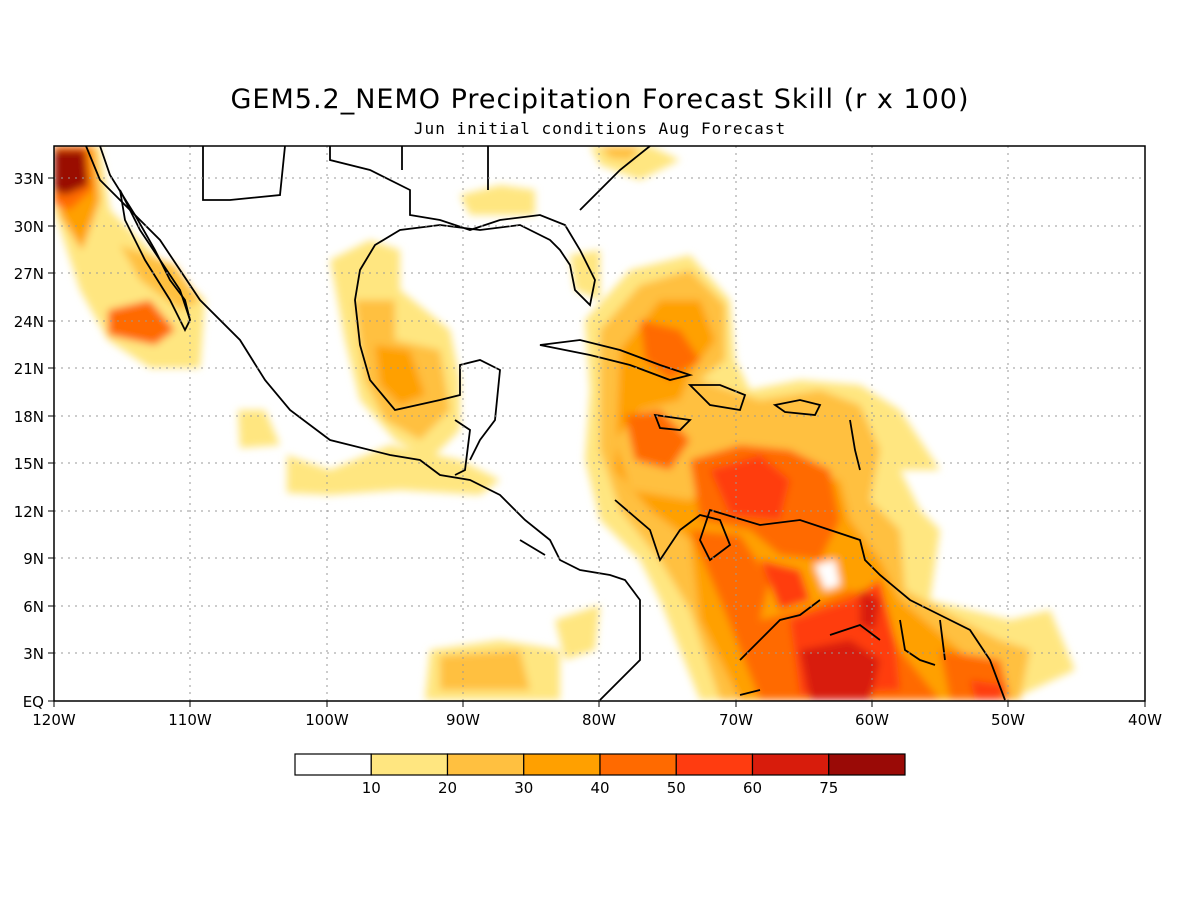 Image resolution: width=1200 pixels, height=900 pixels. What do you see at coordinates (29, 227) in the screenshot?
I see `lat-label: 30N` at bounding box center [29, 227].